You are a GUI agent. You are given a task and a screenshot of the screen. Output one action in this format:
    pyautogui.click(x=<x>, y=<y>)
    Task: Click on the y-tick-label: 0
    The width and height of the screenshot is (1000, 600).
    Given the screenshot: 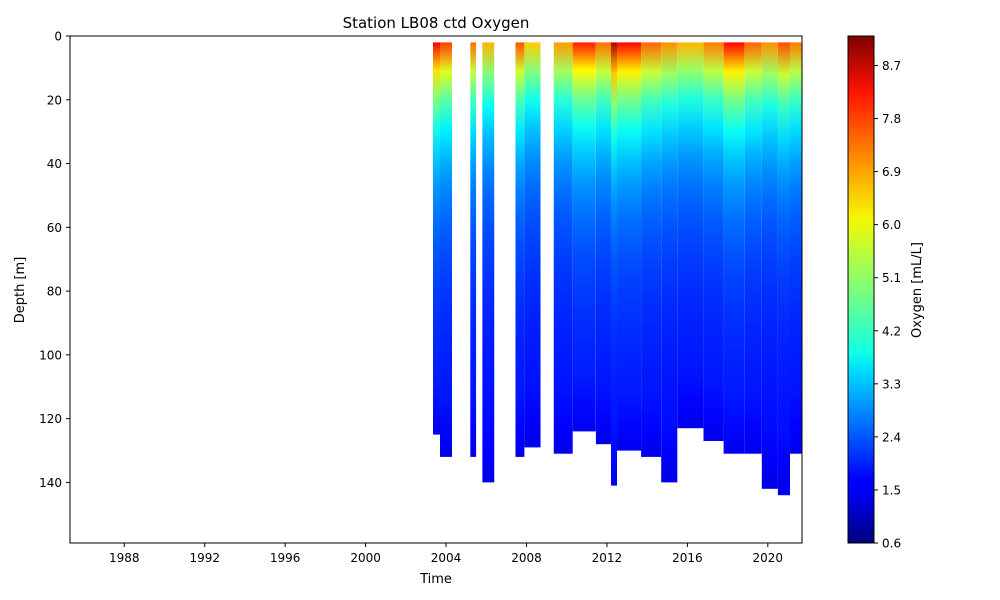 What is the action you would take?
    pyautogui.click(x=58, y=37)
    